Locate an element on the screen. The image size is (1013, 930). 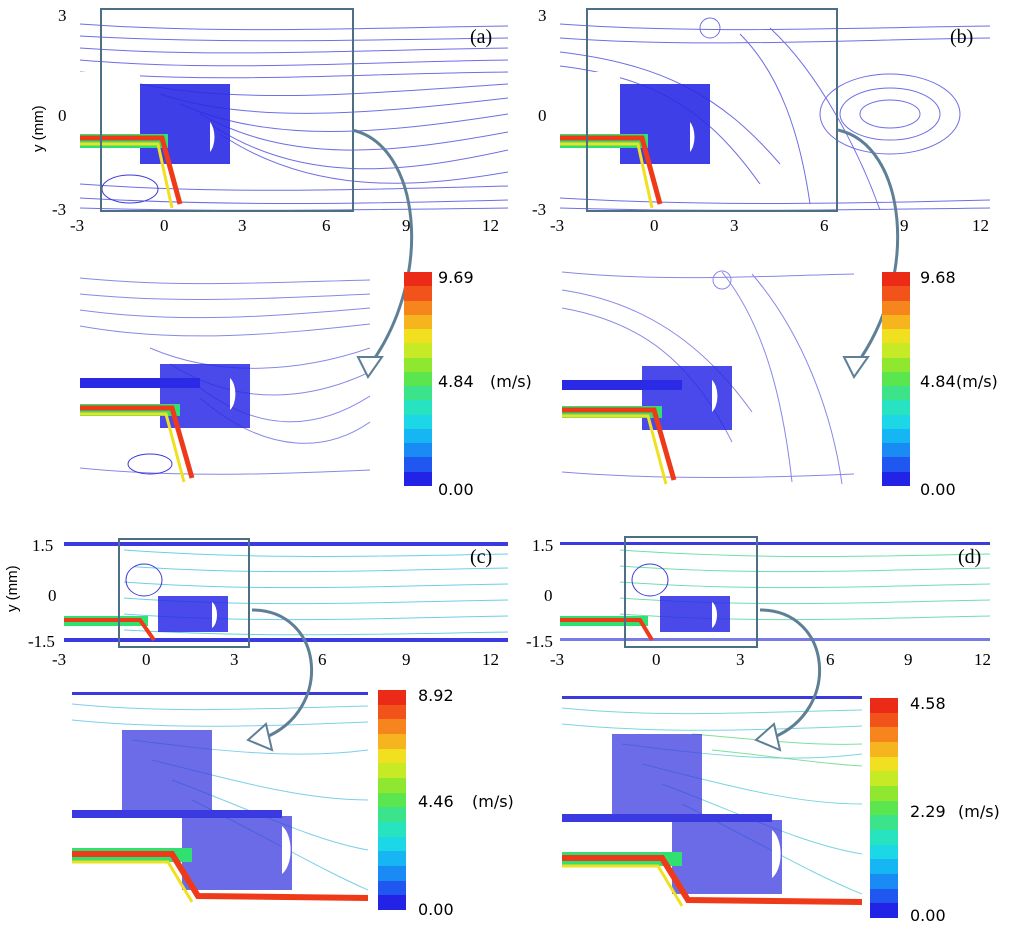
panel-d-label: (d) is located at coordinates (970, 557).